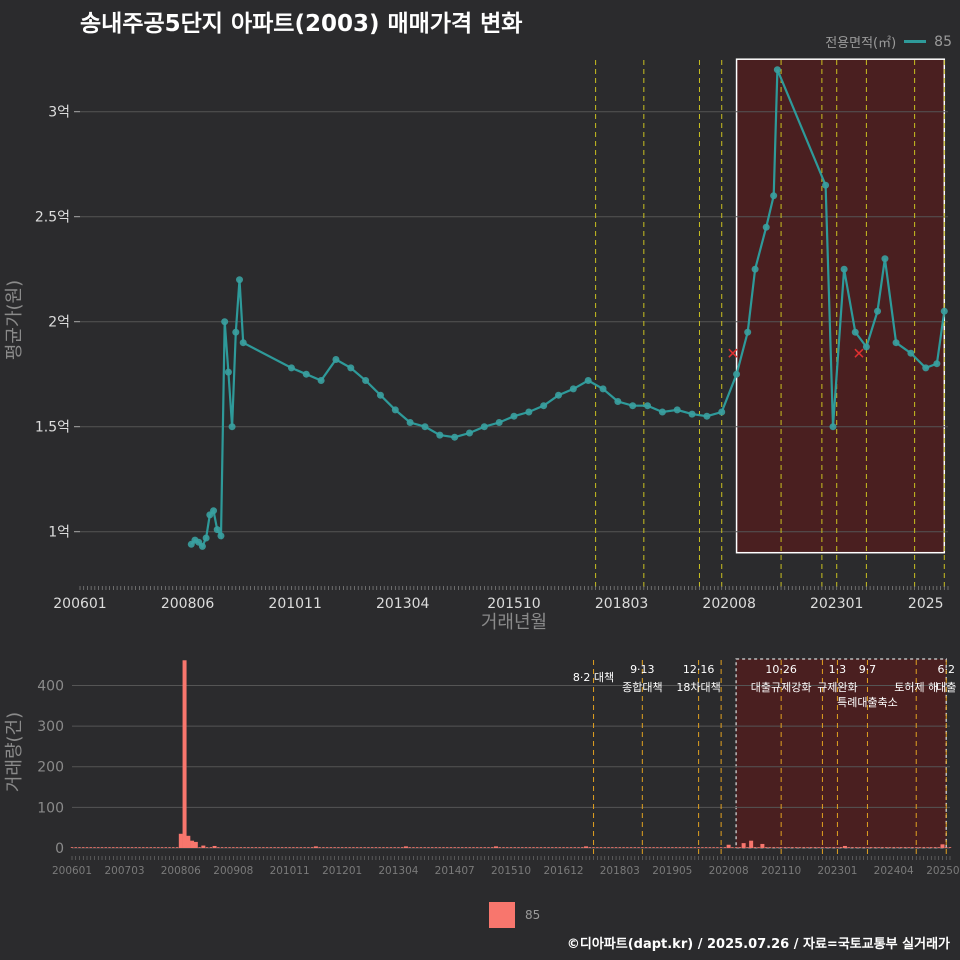 This screenshot has width=960, height=960. I want to click on x-tick-label-volume: 200806, so click(181, 871).